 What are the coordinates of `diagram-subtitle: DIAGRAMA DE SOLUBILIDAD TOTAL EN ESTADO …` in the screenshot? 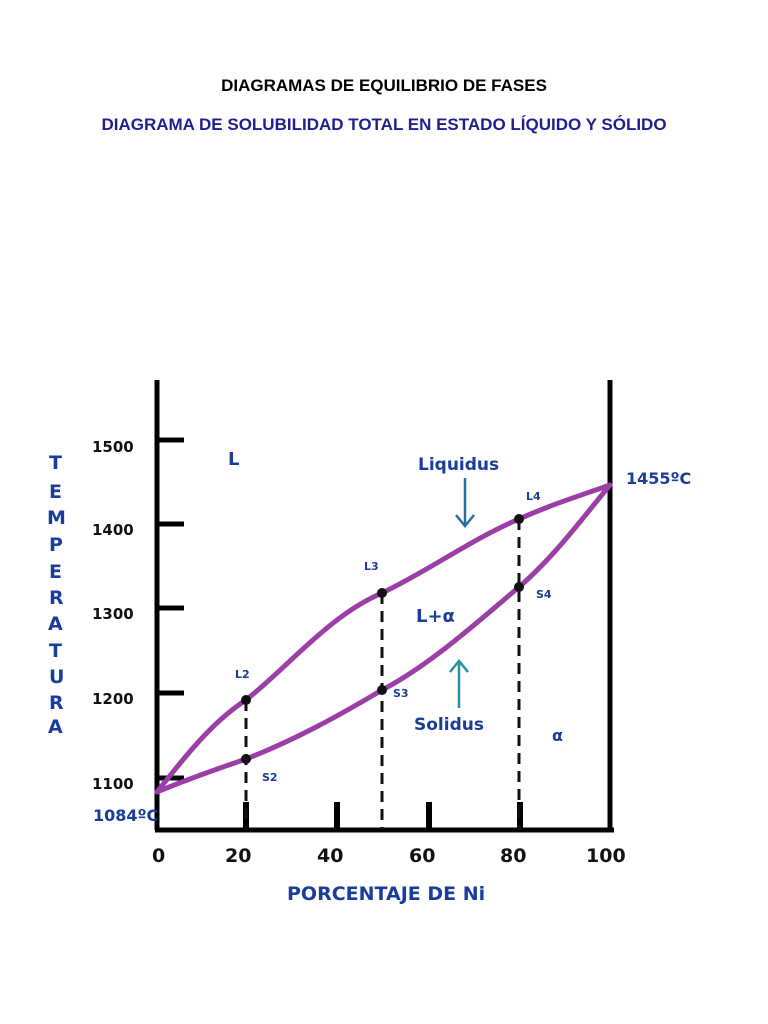 It's located at (384, 124).